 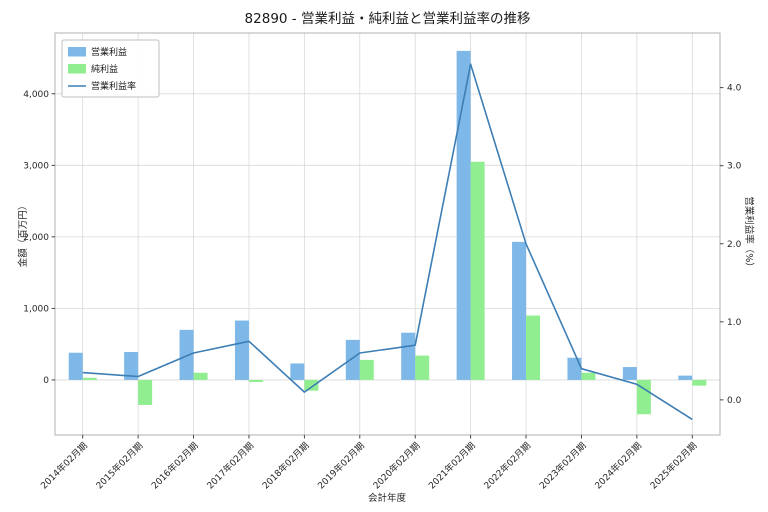 What do you see at coordinates (734, 401) in the screenshot?
I see `y-tick-label-right: 0.0` at bounding box center [734, 401].